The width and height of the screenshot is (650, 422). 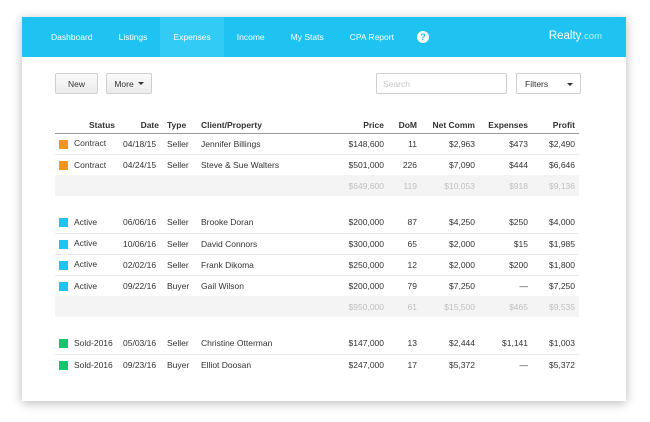 I want to click on filters-dropdown: Filters, so click(x=548, y=83).